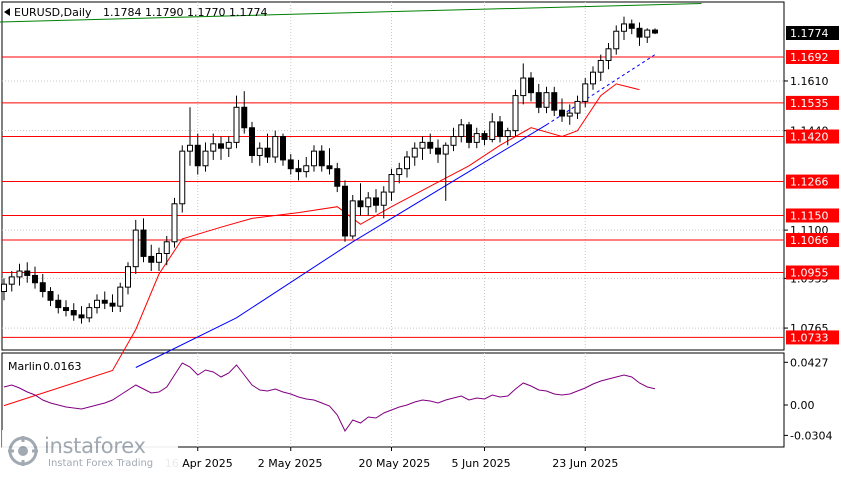 The height and width of the screenshot is (478, 841). Describe the element at coordinates (809, 273) in the screenshot. I see `level-label: 1.0955` at that location.